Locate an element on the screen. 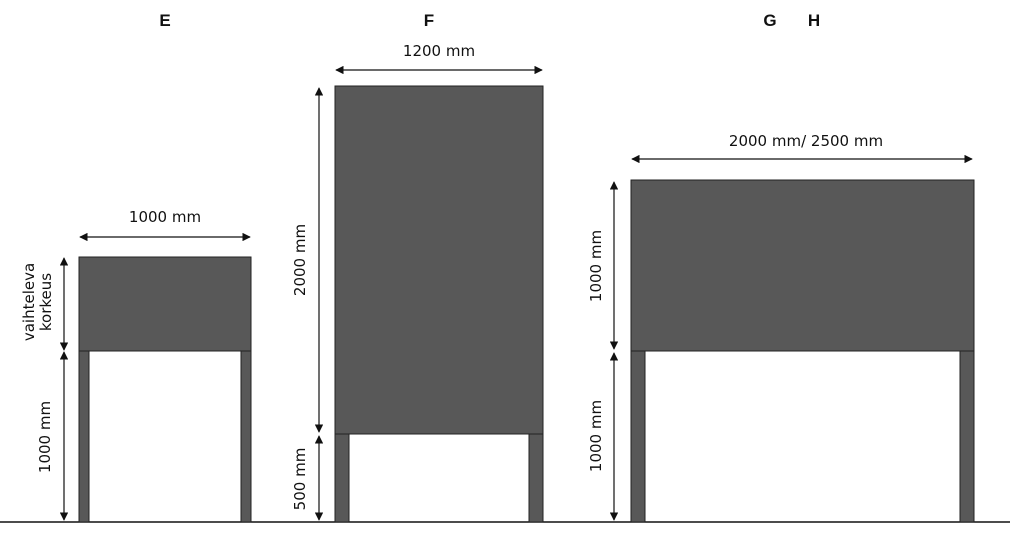 The image size is (1024, 545). sign-e-left-leg is located at coordinates (84, 436).